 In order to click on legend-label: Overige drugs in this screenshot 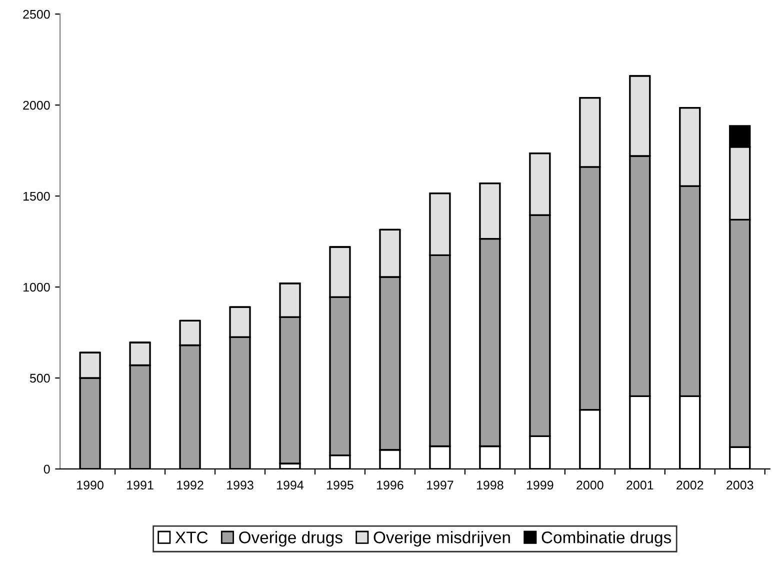, I will do `click(290, 539)`.